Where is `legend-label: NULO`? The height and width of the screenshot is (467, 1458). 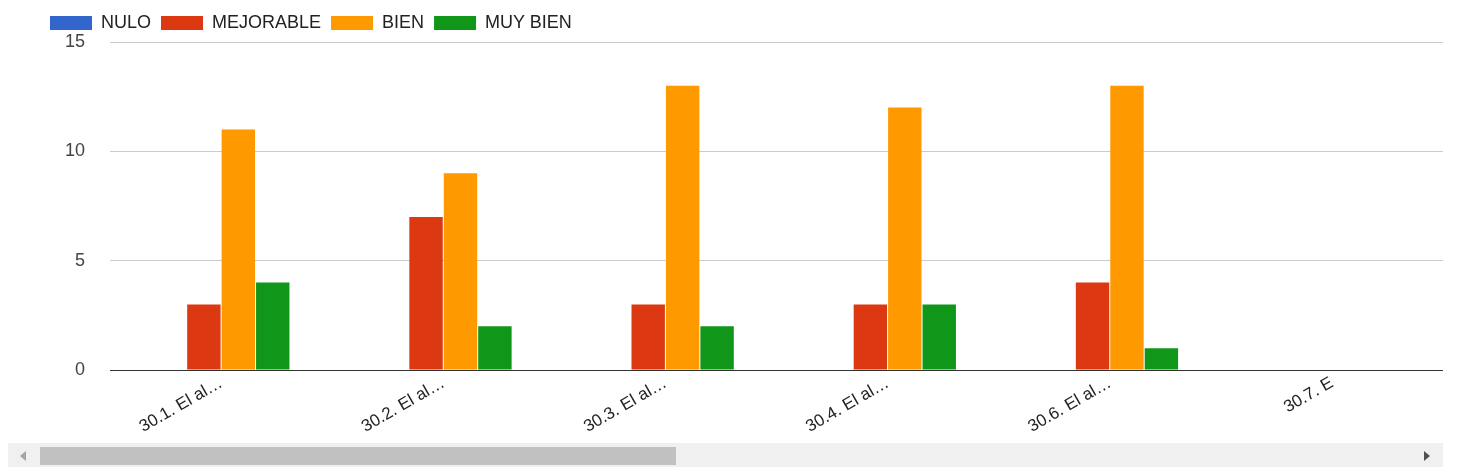
legend-label: NULO is located at coordinates (126, 21).